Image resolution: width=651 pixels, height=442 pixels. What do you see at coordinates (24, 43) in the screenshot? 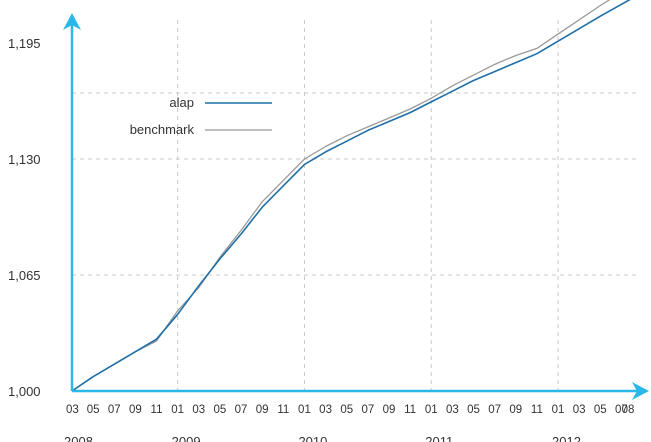
I see `y-tick-label: 1,195` at bounding box center [24, 43].